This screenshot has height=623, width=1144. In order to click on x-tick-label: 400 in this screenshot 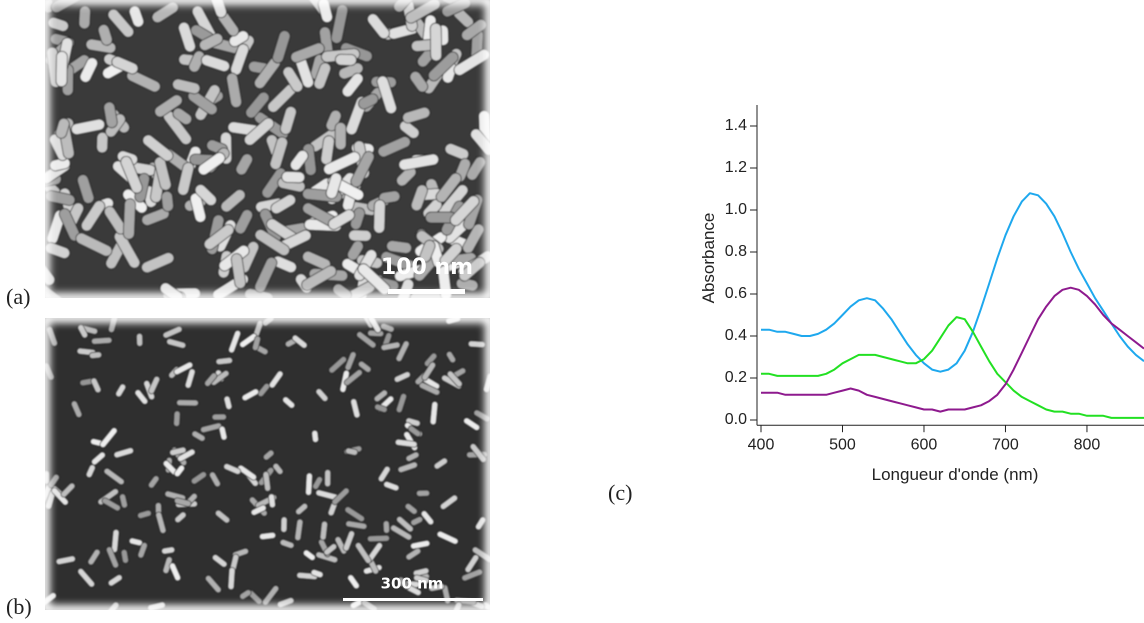, I will do `click(761, 444)`.